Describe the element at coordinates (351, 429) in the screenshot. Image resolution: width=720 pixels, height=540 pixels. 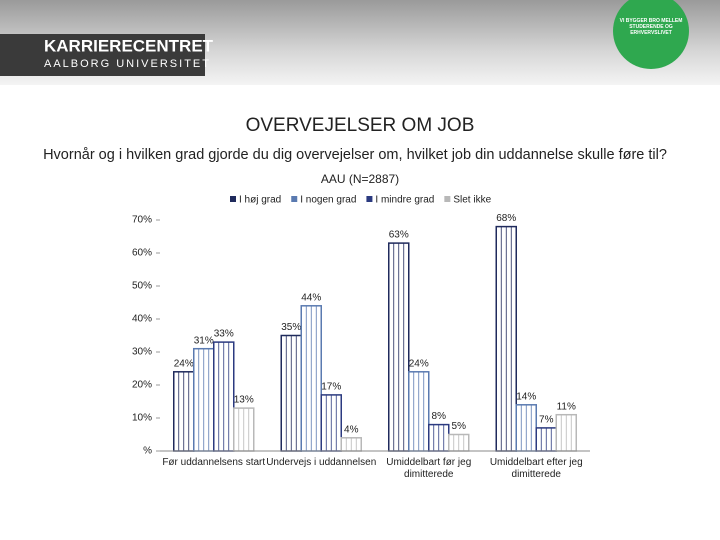
I see `value-label: 4%` at that location.